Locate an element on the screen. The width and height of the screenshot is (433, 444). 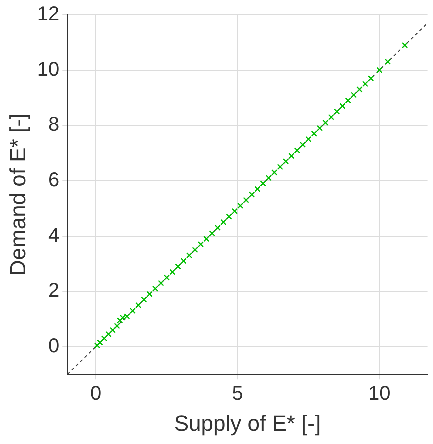
x-tick-label: 0 is located at coordinates (96, 394).